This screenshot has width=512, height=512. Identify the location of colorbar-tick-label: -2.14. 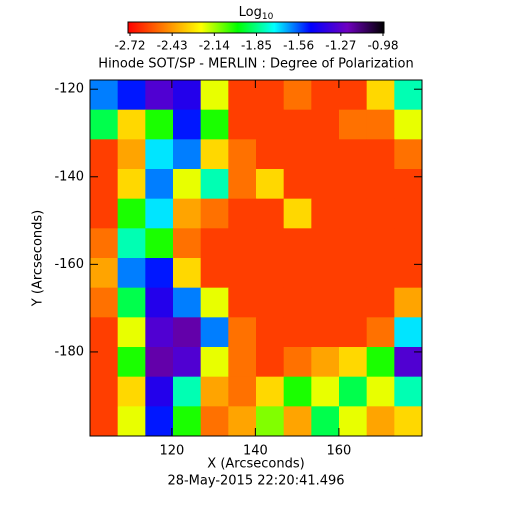
(214, 46).